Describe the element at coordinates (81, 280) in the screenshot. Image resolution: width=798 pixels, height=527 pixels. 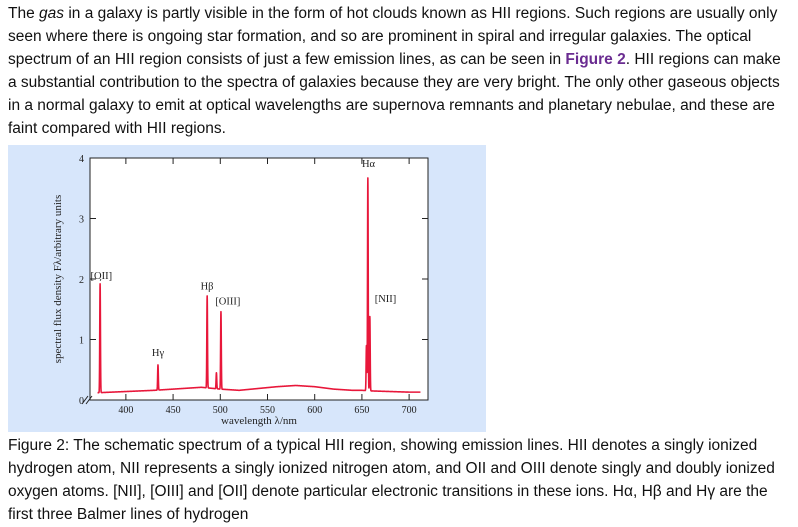
I see `y-tick-label: 2` at that location.